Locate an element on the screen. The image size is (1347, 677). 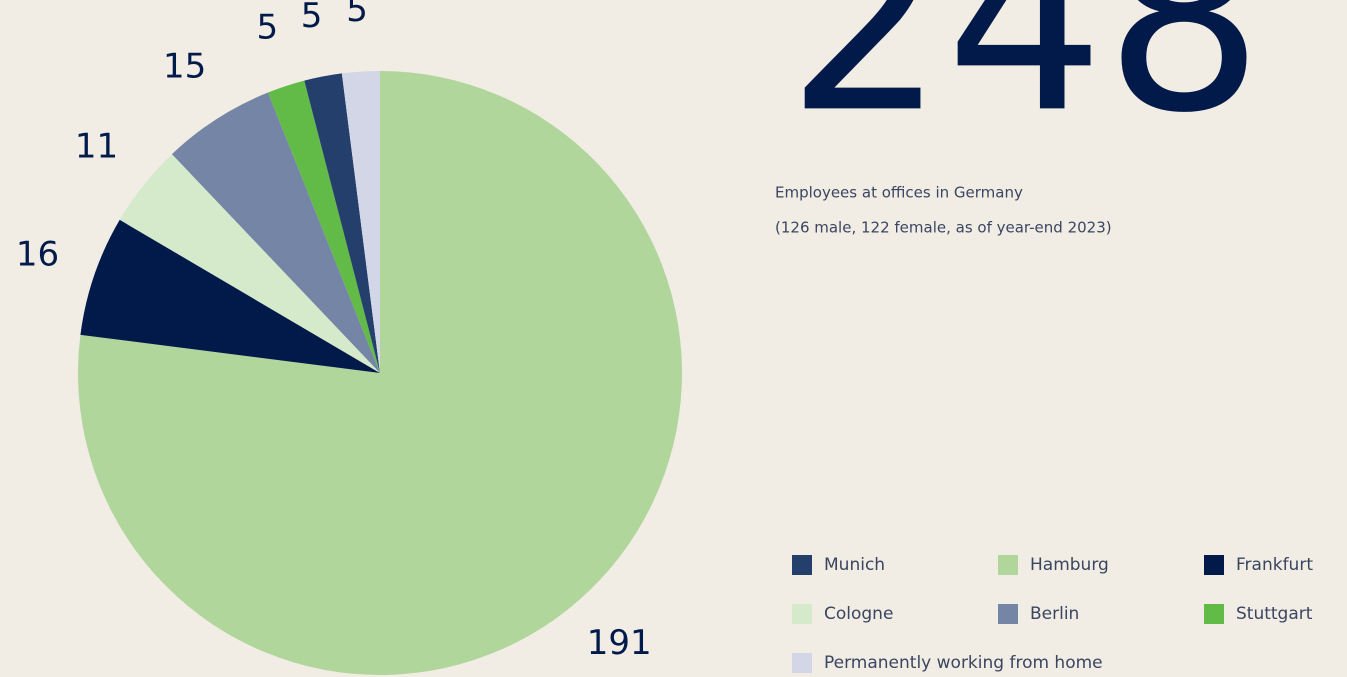
subtitle: Employees at offices in Germany is located at coordinates (899, 193).